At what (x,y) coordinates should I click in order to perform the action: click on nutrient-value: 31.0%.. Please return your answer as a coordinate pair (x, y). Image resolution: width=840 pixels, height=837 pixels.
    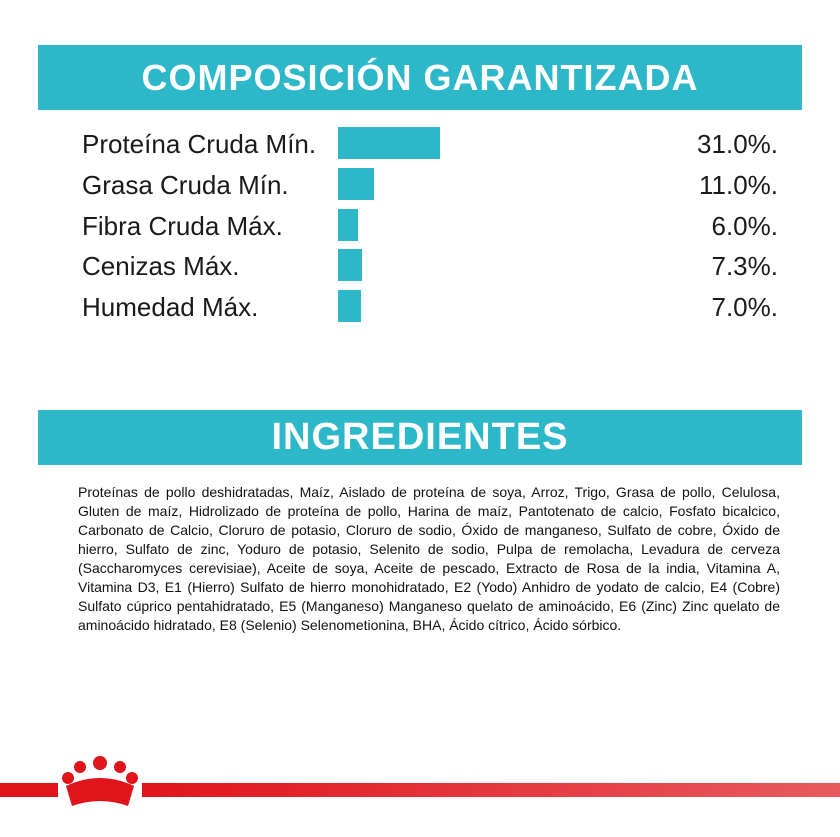
    Looking at the image, I should click on (737, 144).